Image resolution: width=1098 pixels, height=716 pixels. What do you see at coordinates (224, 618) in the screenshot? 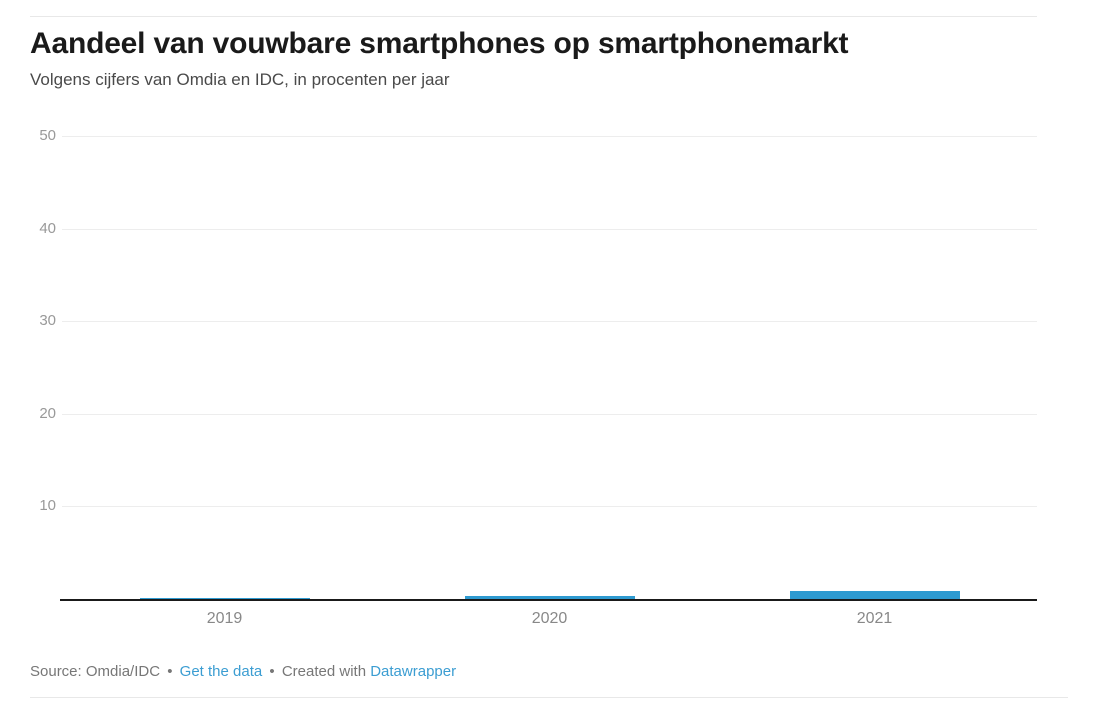
I see `x-tick-label-2019: 2019` at bounding box center [224, 618].